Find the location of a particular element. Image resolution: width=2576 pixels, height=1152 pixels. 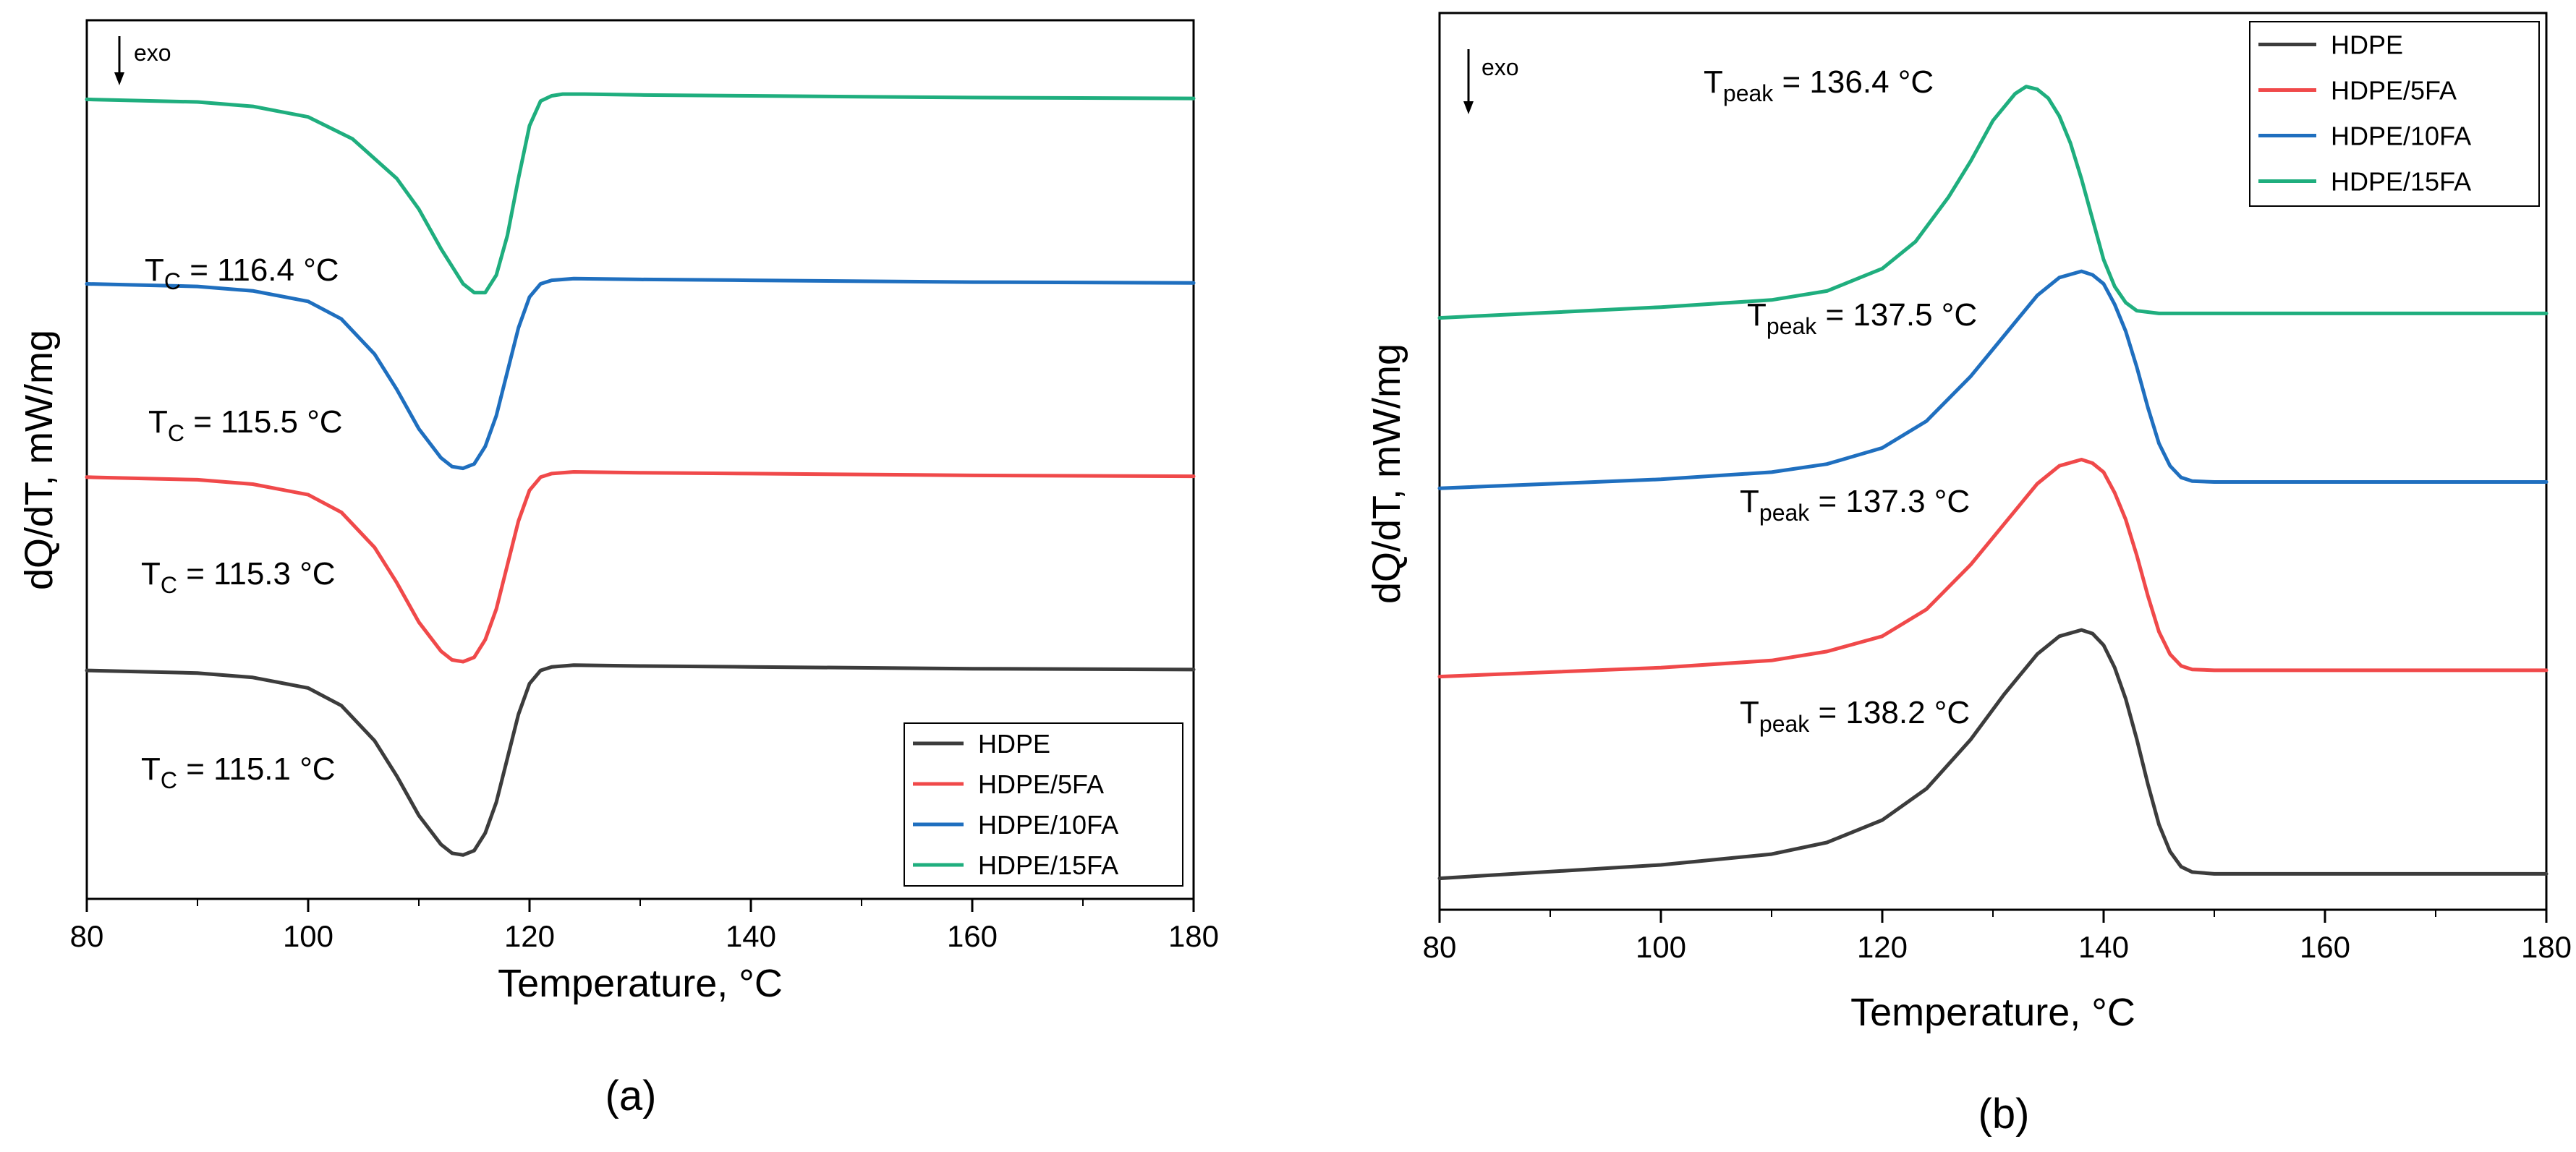

exo-marker-a: exo is located at coordinates (142, 60).